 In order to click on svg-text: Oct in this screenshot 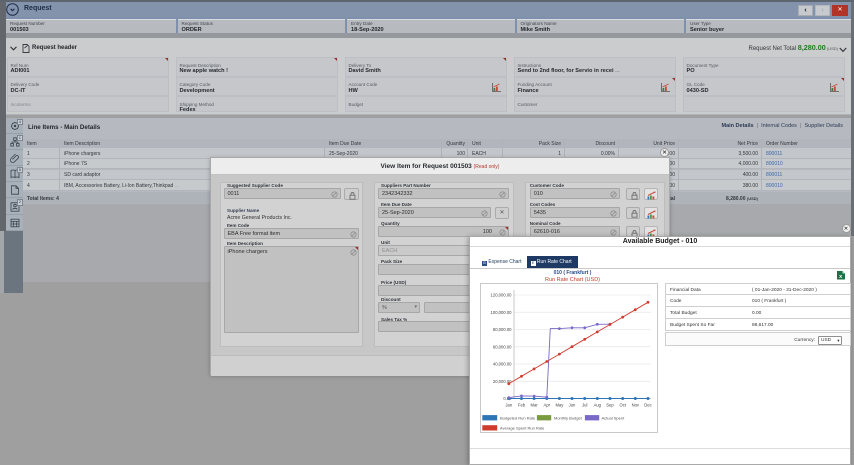, I will do `click(622, 405)`.